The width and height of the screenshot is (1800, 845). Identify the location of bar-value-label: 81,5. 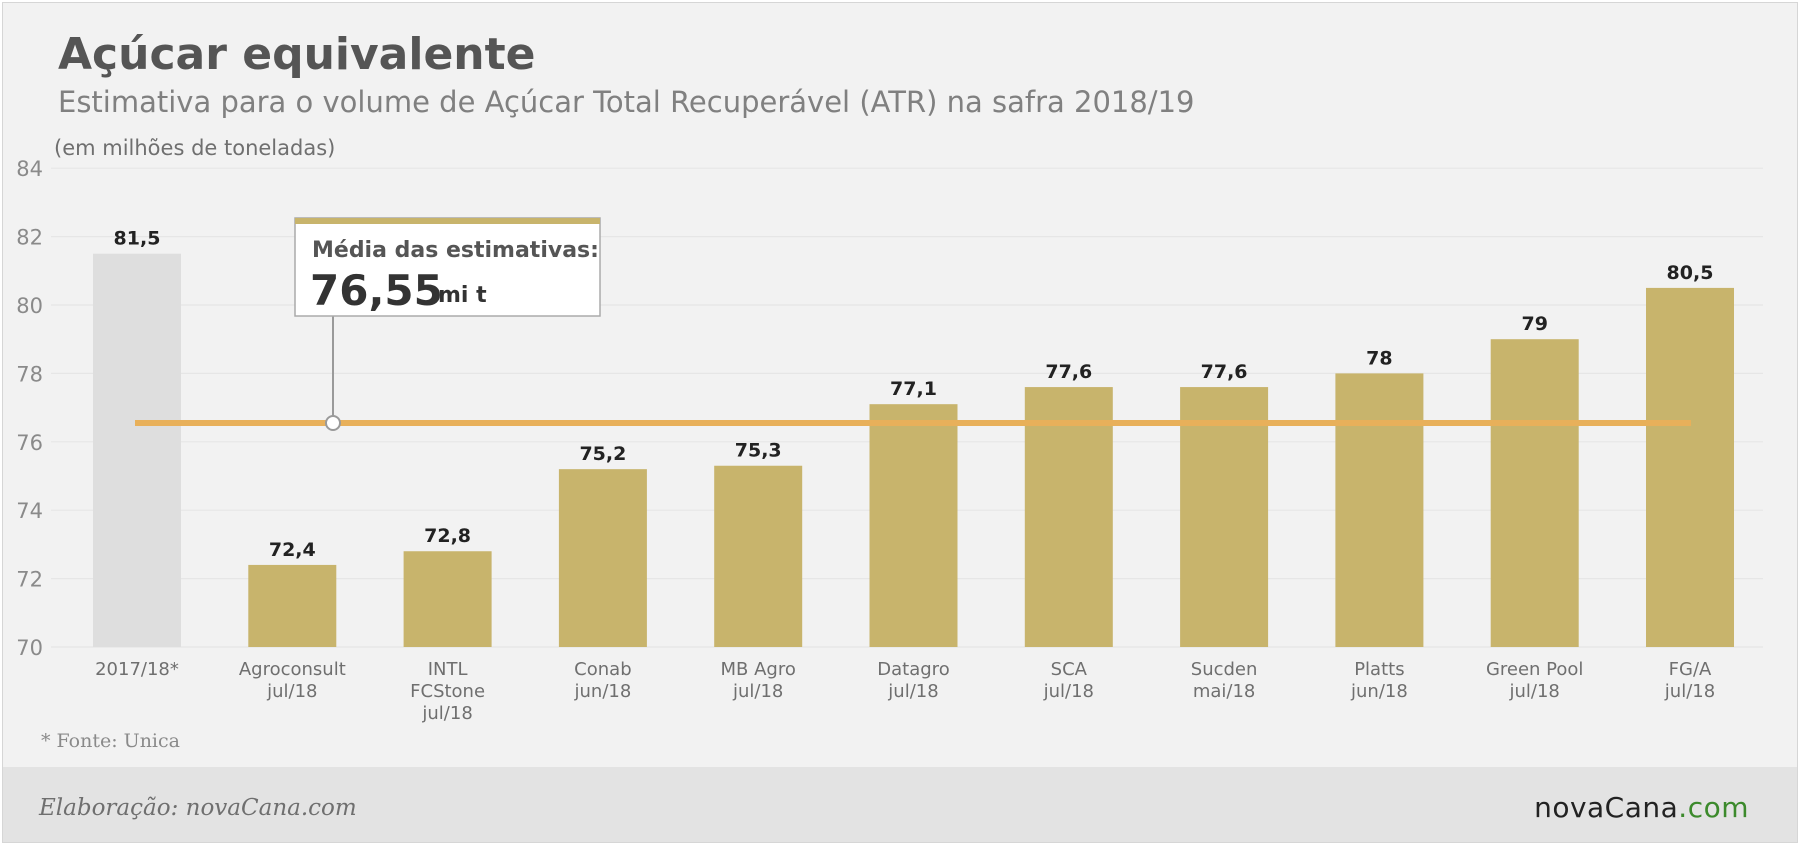
(137, 239).